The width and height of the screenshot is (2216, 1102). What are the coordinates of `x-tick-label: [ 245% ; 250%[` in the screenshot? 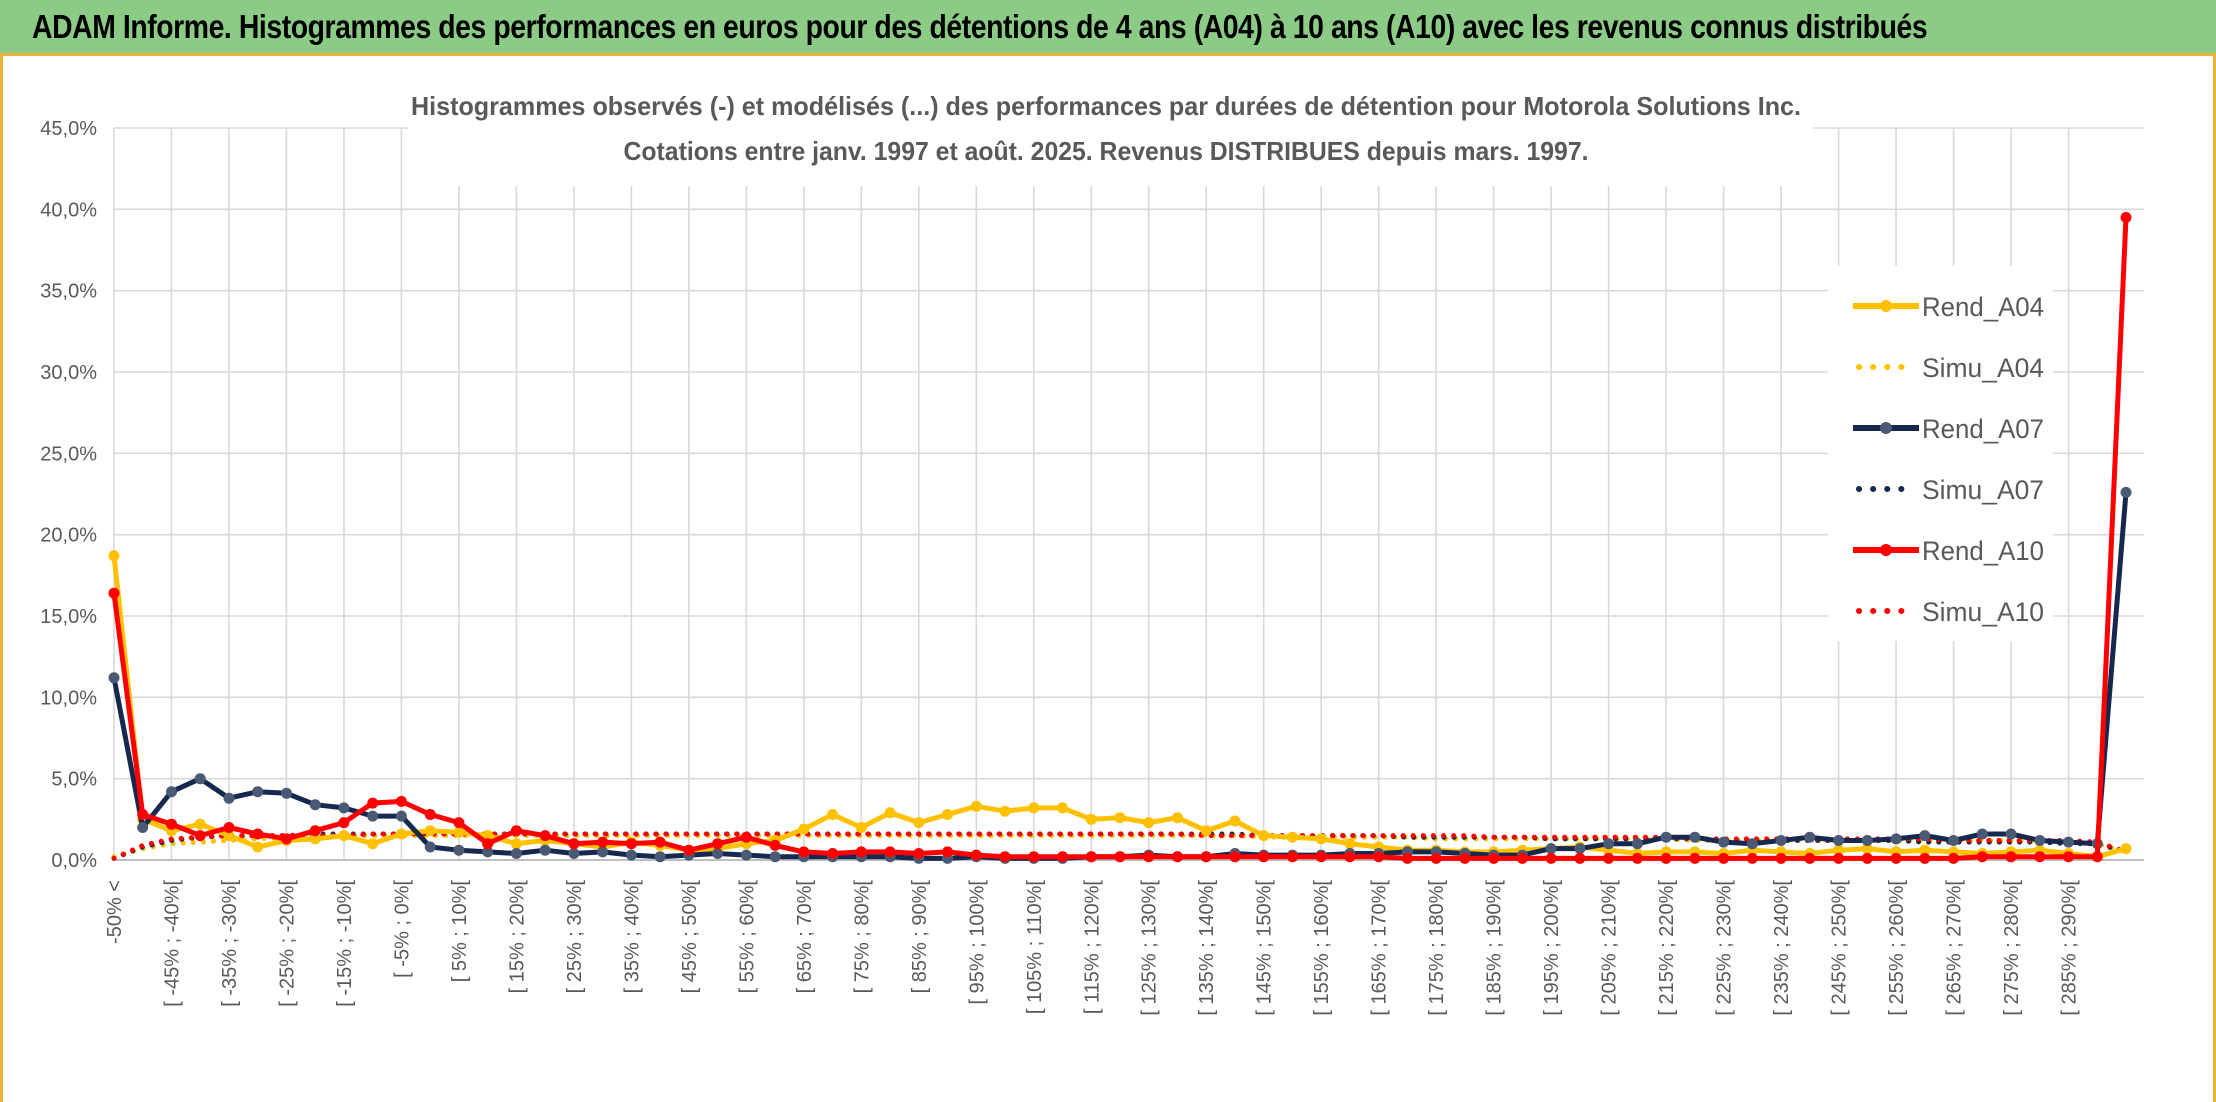 It's located at (1840, 948).